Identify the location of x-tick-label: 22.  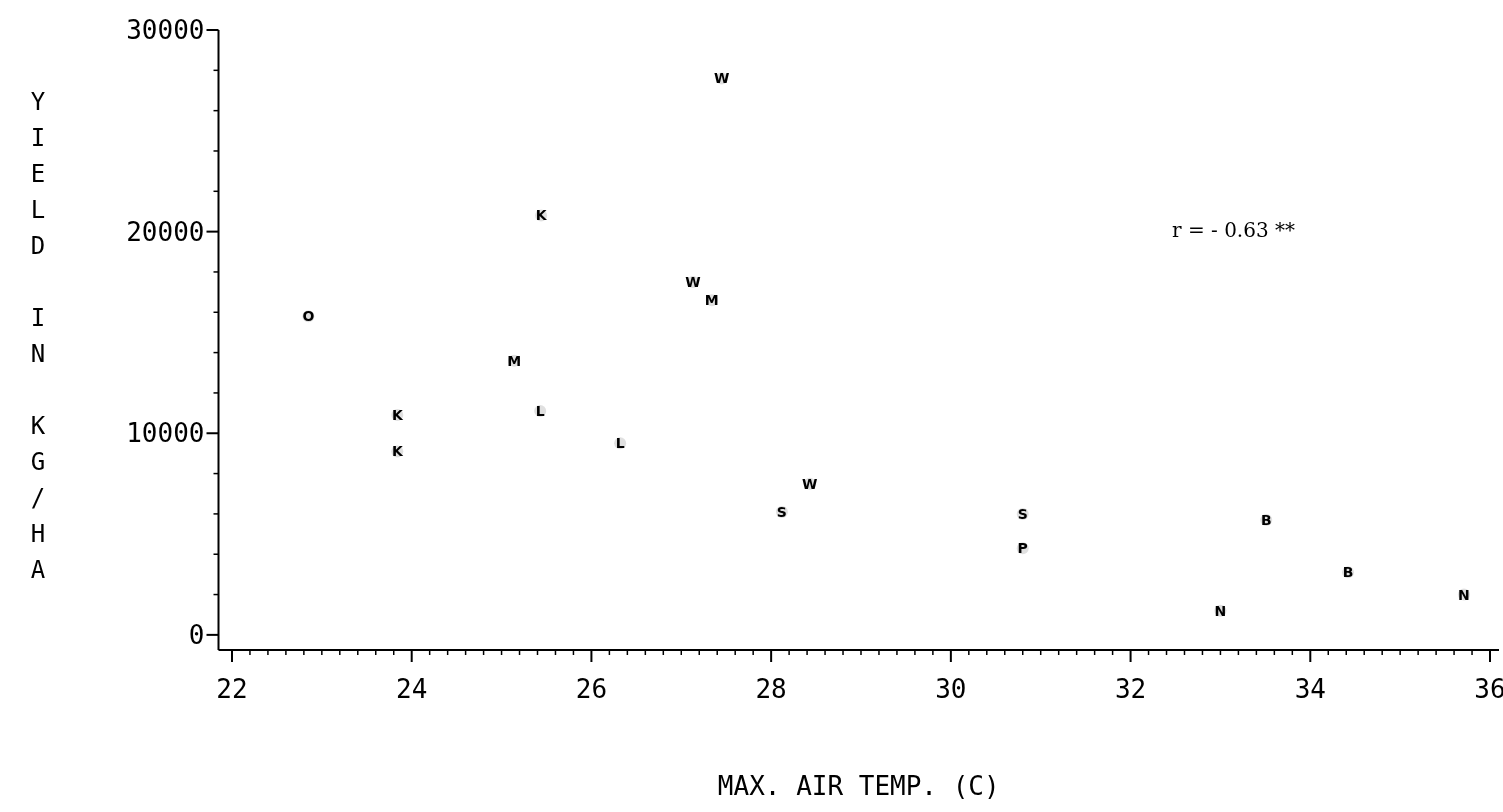
(232, 689).